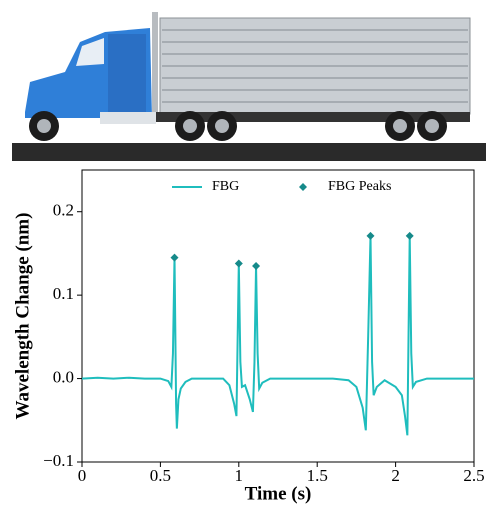 The width and height of the screenshot is (486, 508). Describe the element at coordinates (63, 376) in the screenshot. I see `y-tick-label: 0.0` at that location.